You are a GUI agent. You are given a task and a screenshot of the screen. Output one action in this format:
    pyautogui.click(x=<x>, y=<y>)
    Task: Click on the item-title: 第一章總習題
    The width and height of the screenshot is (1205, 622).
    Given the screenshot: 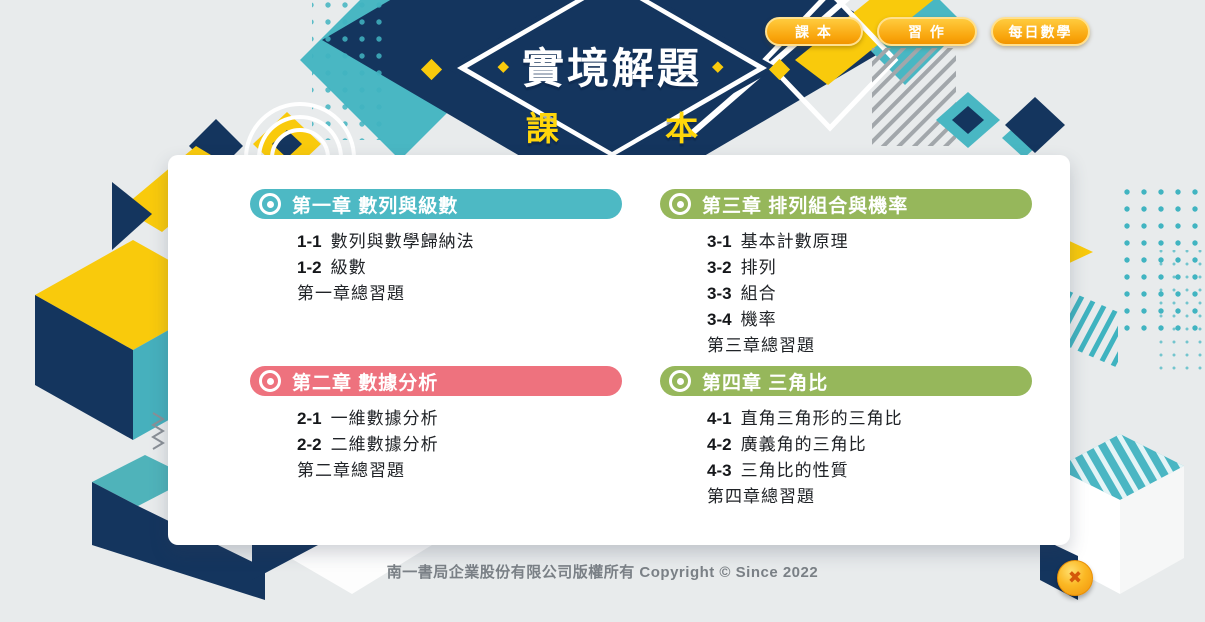 What is the action you would take?
    pyautogui.click(x=351, y=293)
    